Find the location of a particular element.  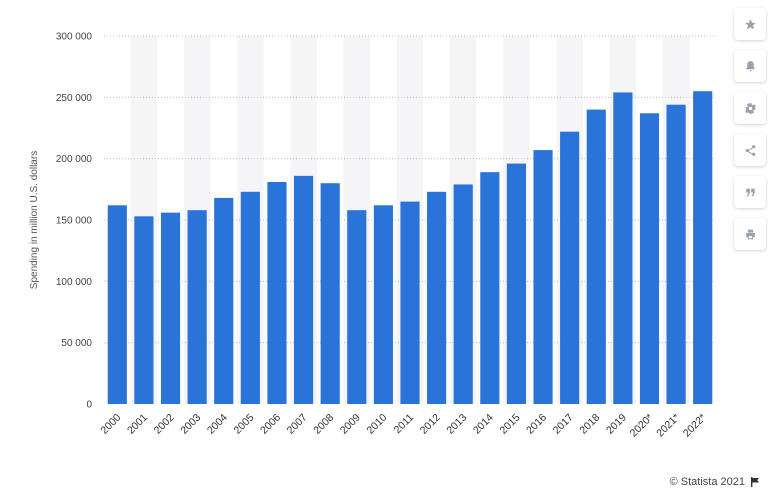

x-tick-label: 2011 is located at coordinates (404, 424).